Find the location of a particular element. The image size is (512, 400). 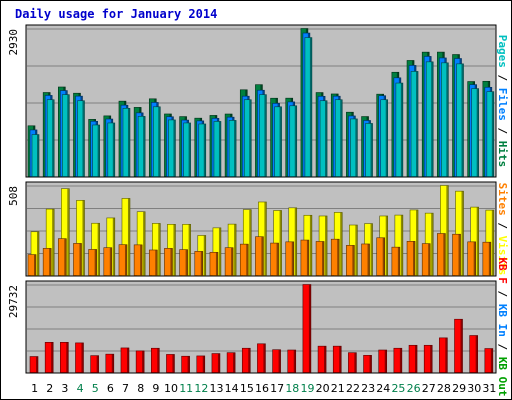

bar-kbf-4-edge is located at coordinates (79, 357).